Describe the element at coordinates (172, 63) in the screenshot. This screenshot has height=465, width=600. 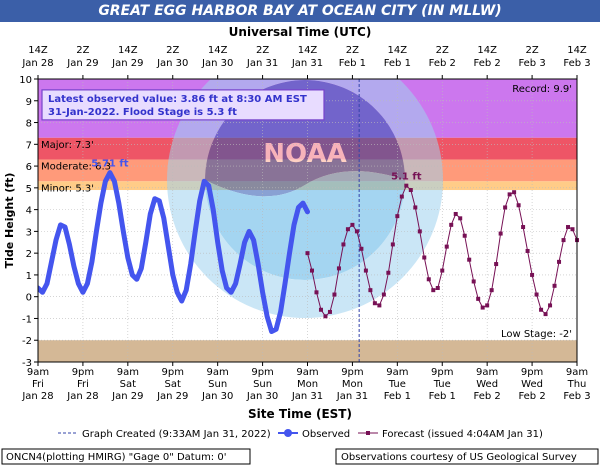
I see `top-tick-label-date: Jan 30` at that location.